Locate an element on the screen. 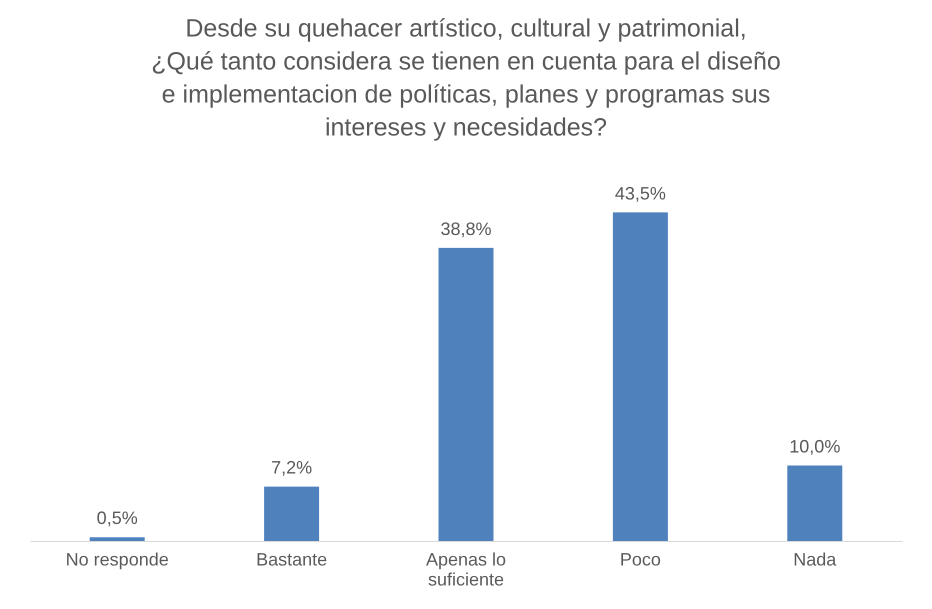  x-tick-label: Apenas lo suficiente is located at coordinates (466, 570).